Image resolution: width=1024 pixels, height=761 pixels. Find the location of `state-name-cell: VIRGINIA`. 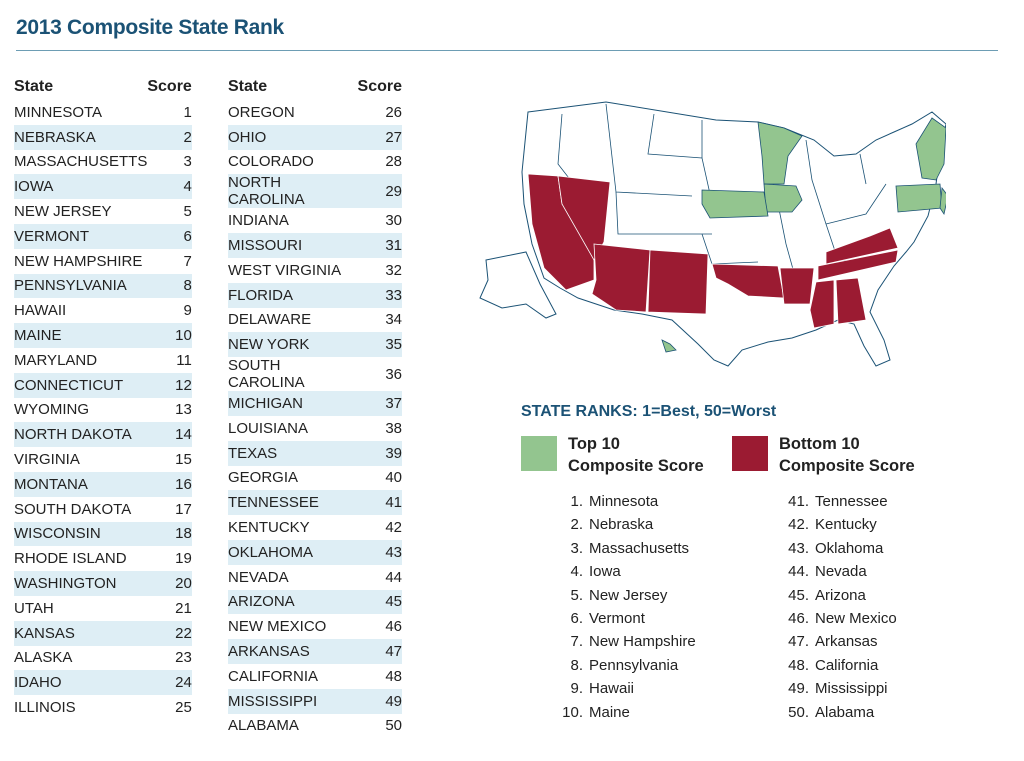

state-name-cell: VIRGINIA is located at coordinates (47, 460).